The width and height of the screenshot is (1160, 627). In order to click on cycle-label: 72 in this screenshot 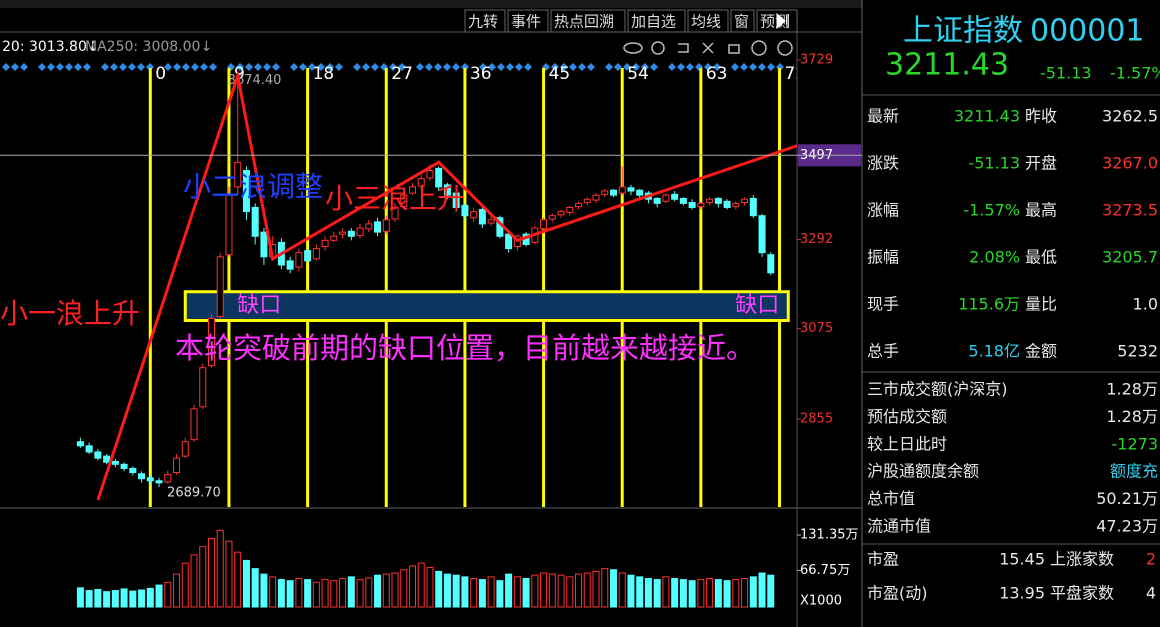, I will do `click(796, 74)`.